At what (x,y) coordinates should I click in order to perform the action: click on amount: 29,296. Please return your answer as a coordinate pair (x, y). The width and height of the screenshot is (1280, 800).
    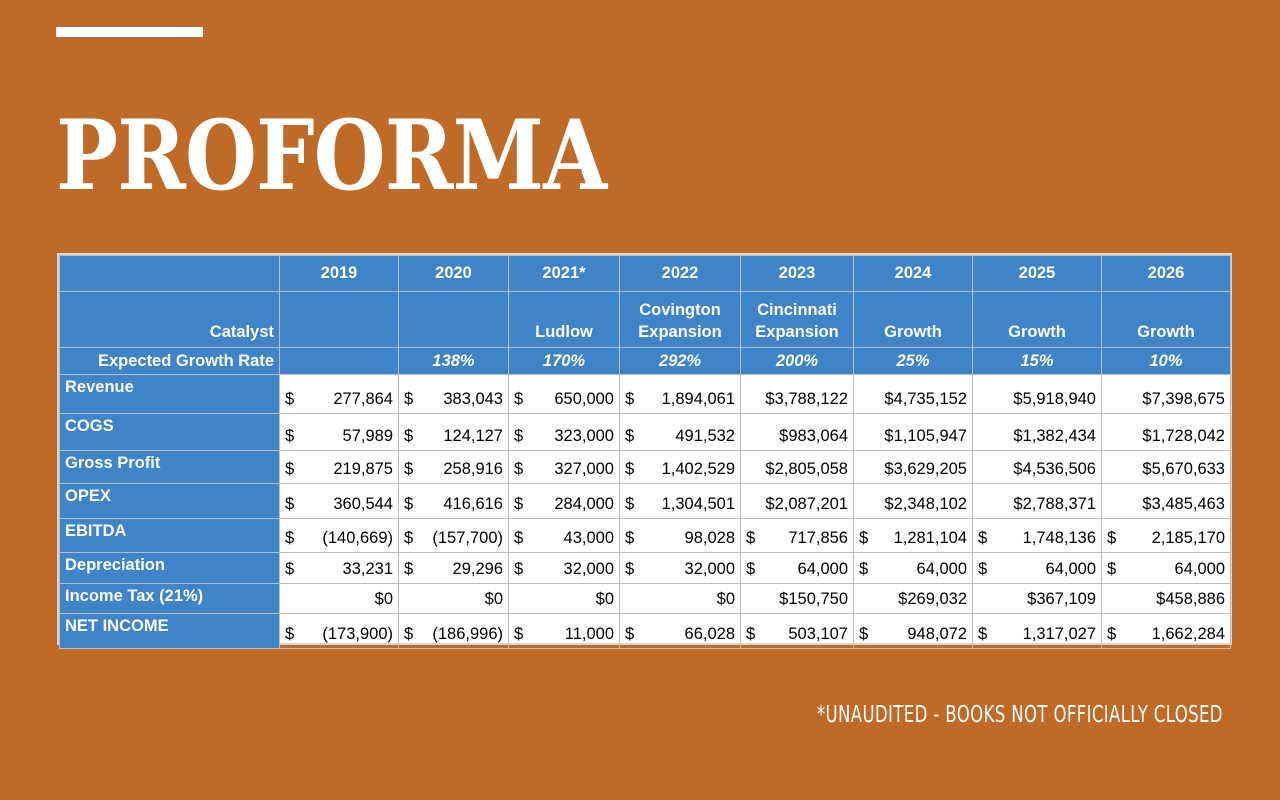
    Looking at the image, I should click on (477, 569).